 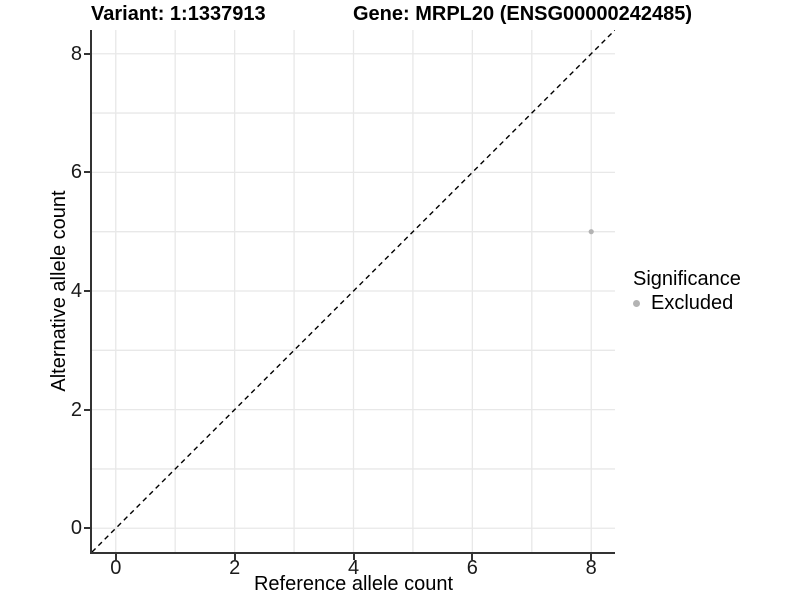 I want to click on legend: Significance Excluded, so click(x=687, y=291).